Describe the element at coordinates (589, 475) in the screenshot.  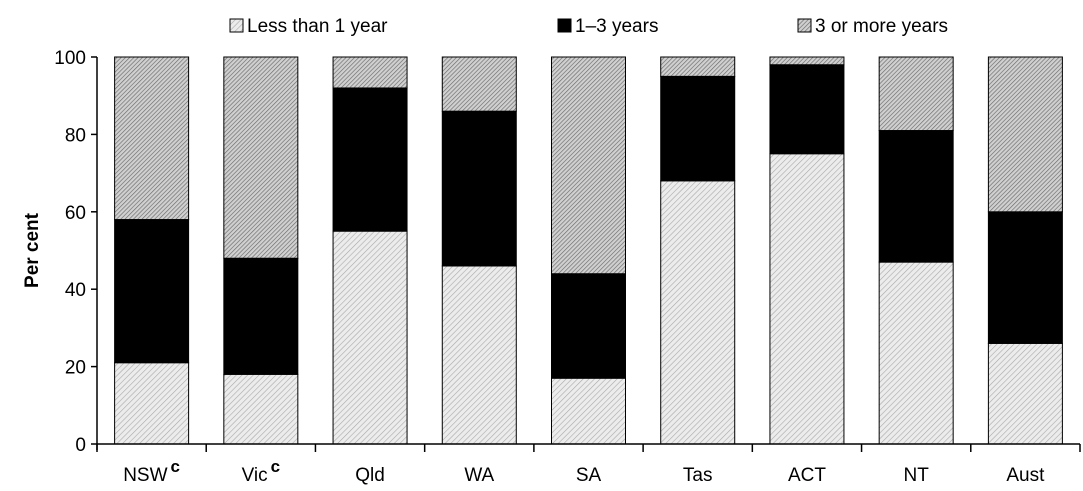
I see `x-tick-label-sa: SA` at that location.